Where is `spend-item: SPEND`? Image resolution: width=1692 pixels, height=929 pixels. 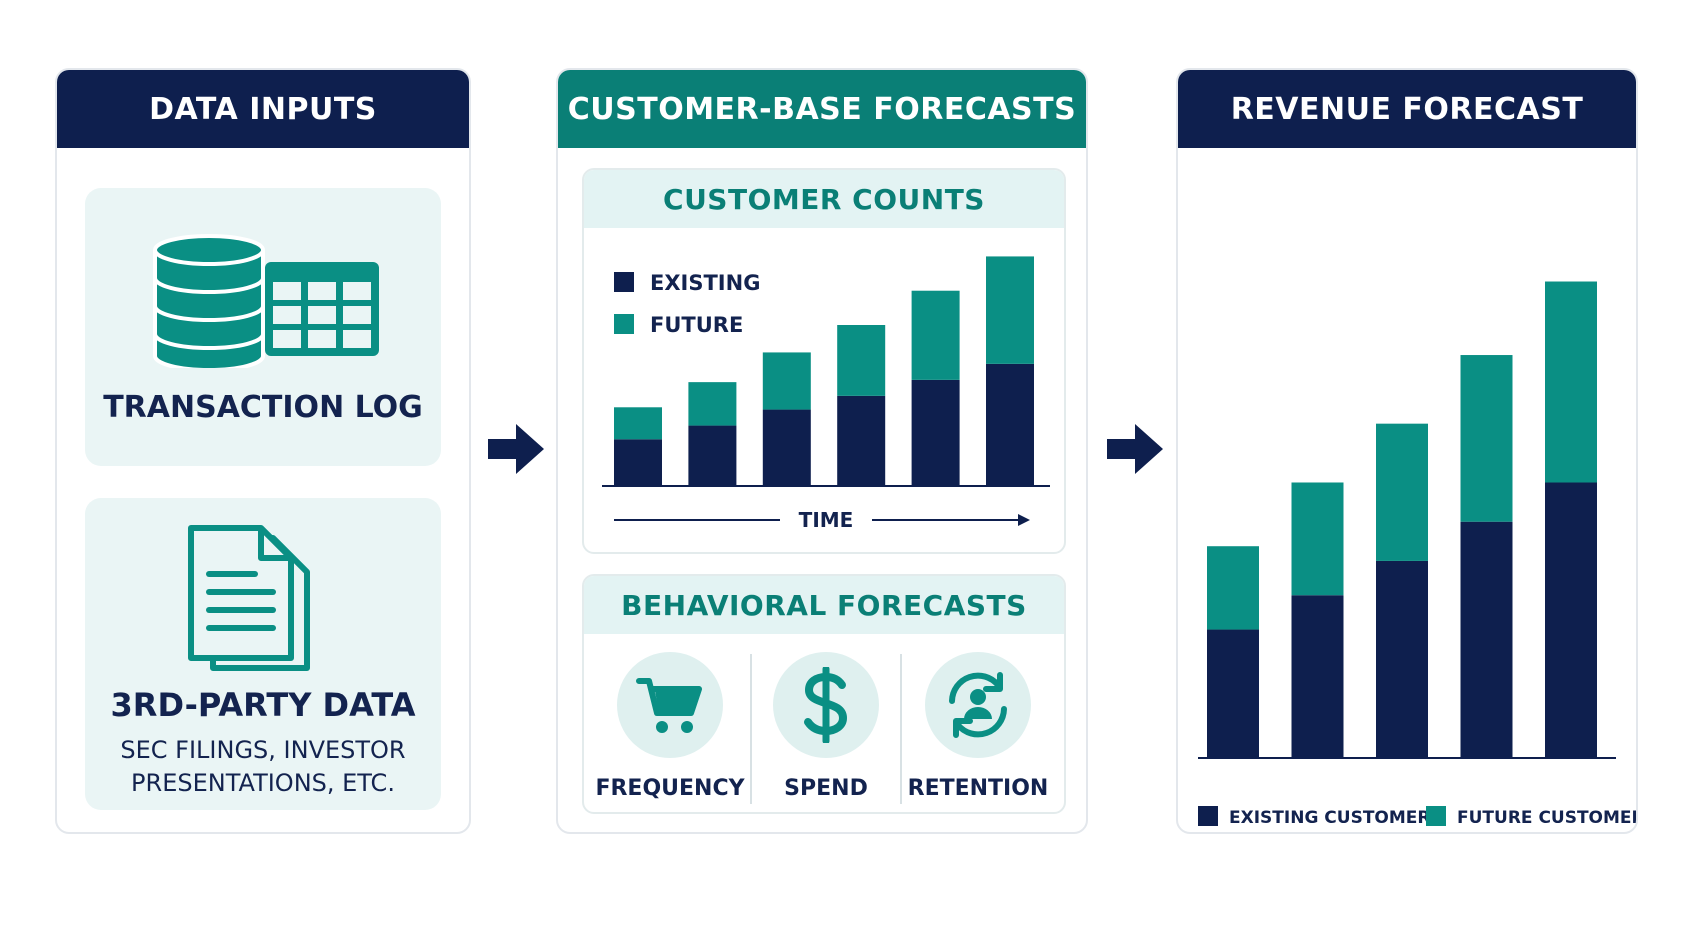 spend-item: SPEND is located at coordinates (826, 727).